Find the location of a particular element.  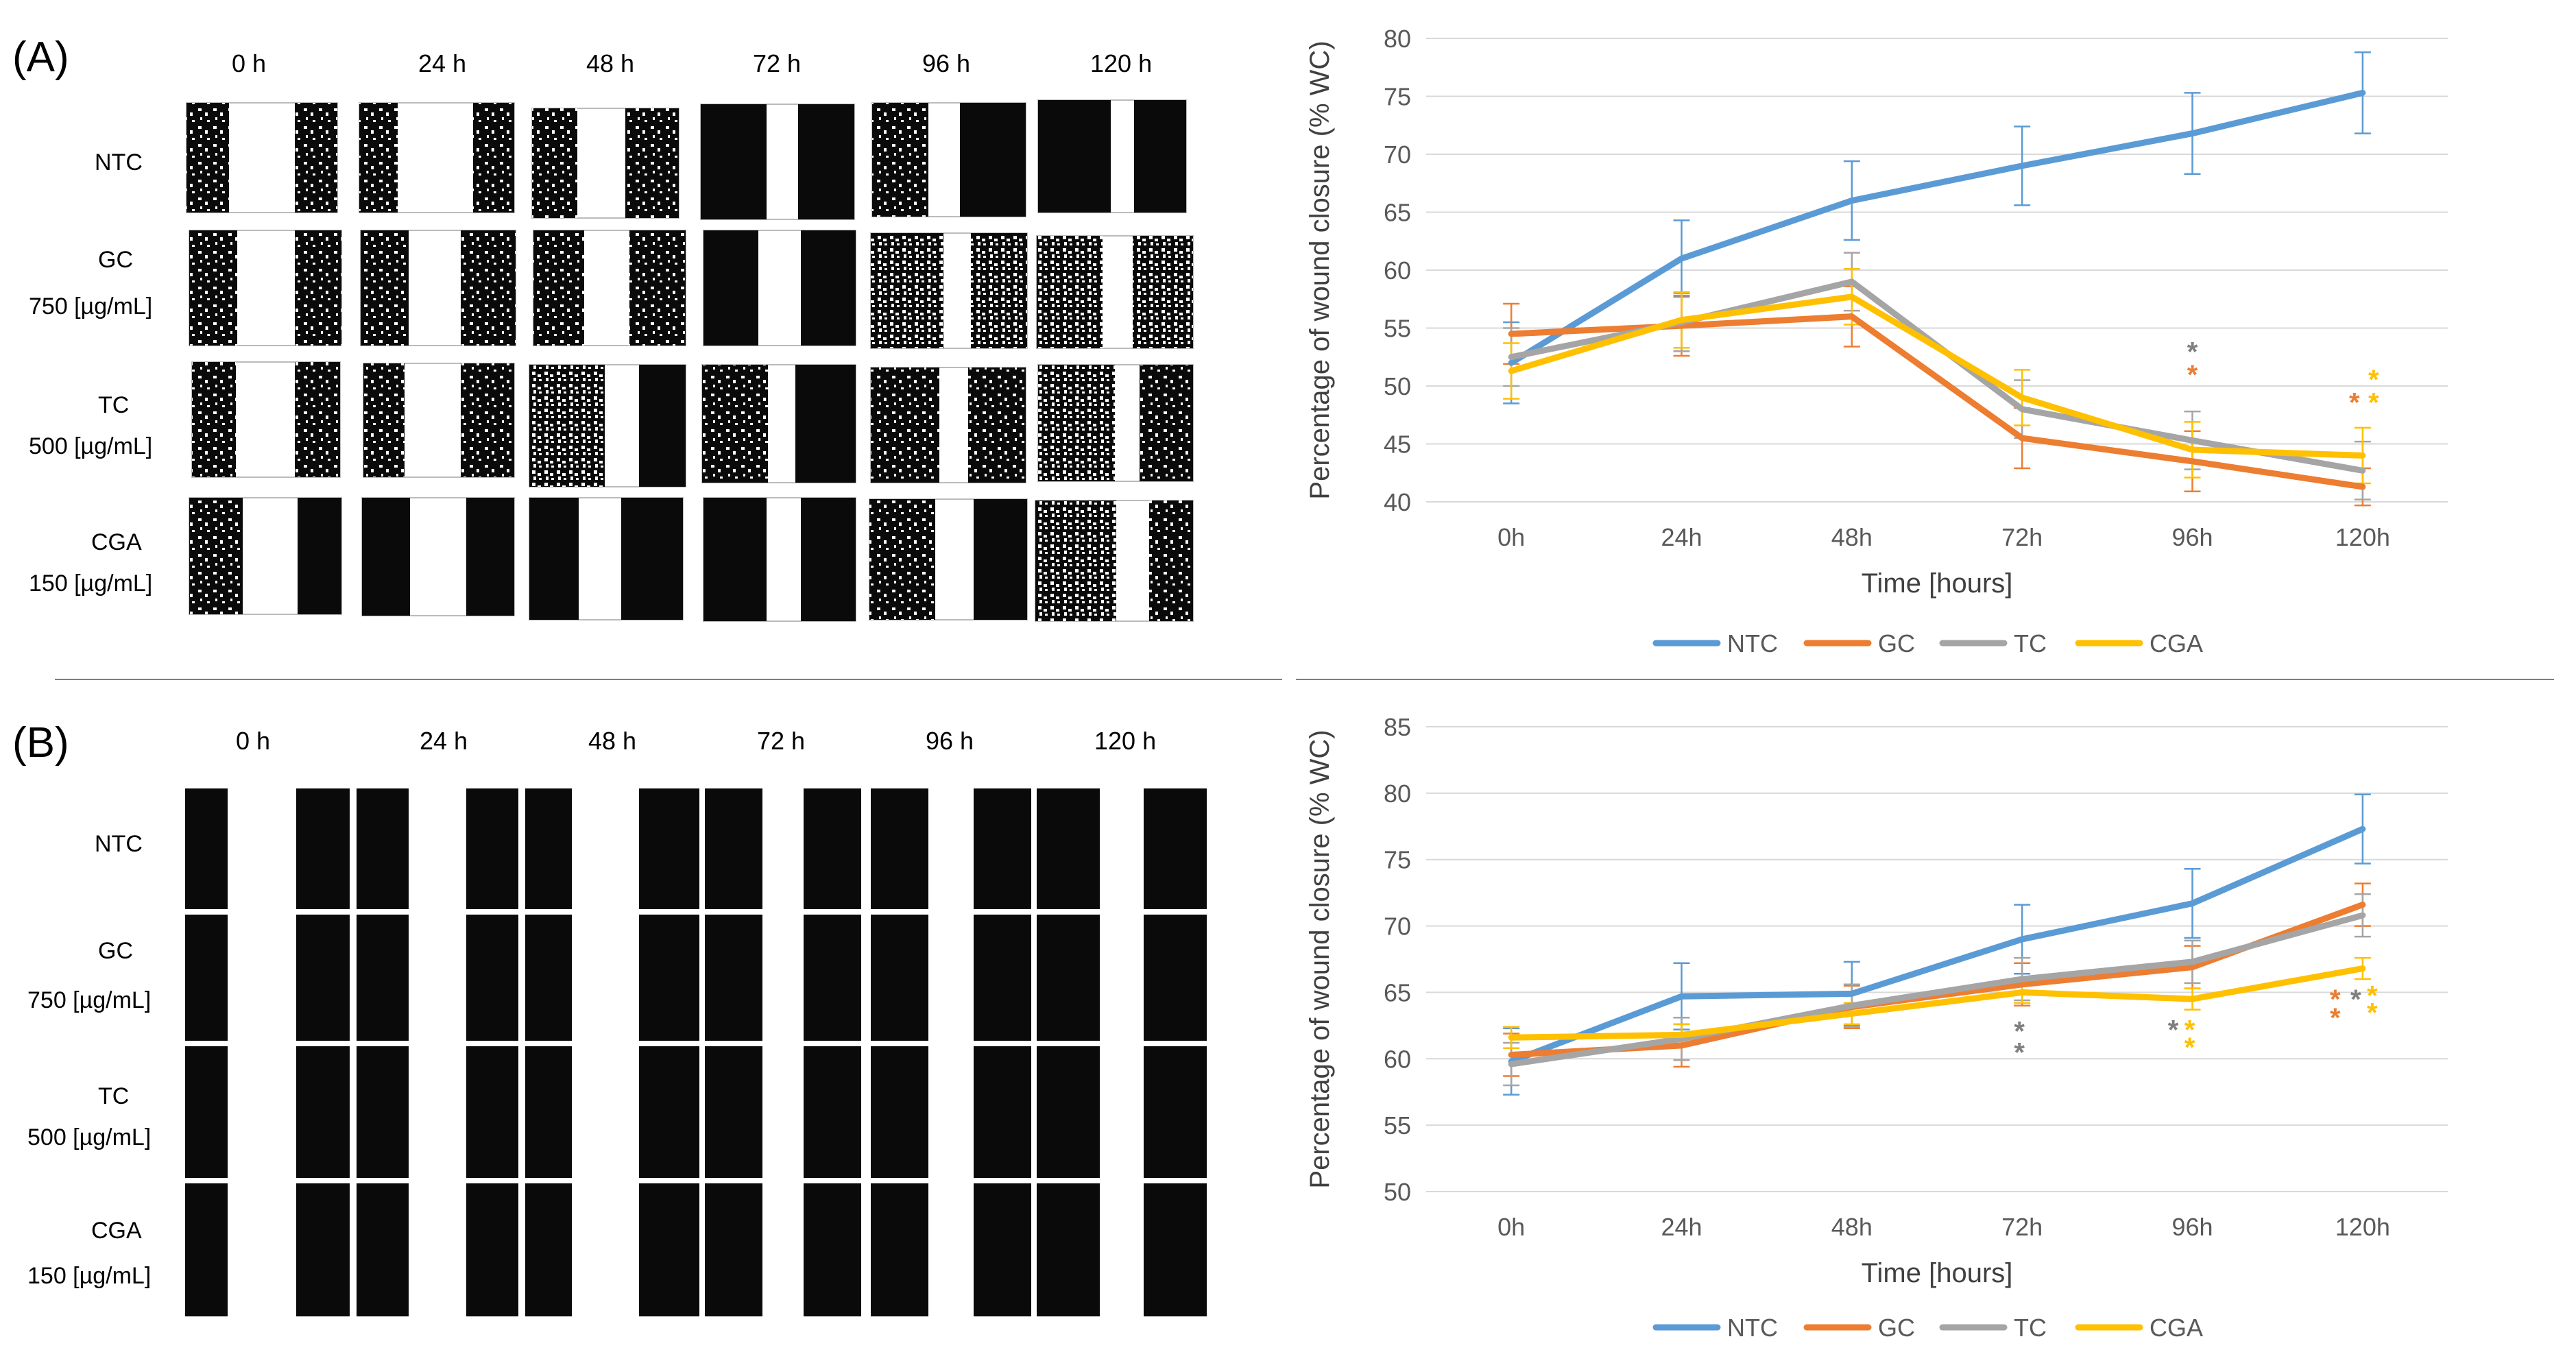

chart-a-ytick-50: 50 is located at coordinates (1398, 386).